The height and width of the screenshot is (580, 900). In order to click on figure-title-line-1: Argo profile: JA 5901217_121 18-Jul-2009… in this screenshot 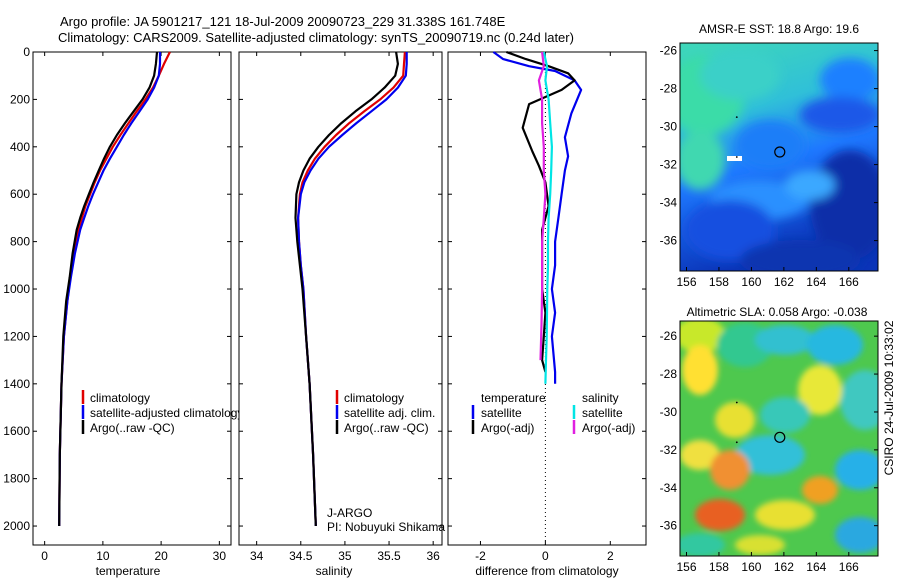, I will do `click(283, 21)`.